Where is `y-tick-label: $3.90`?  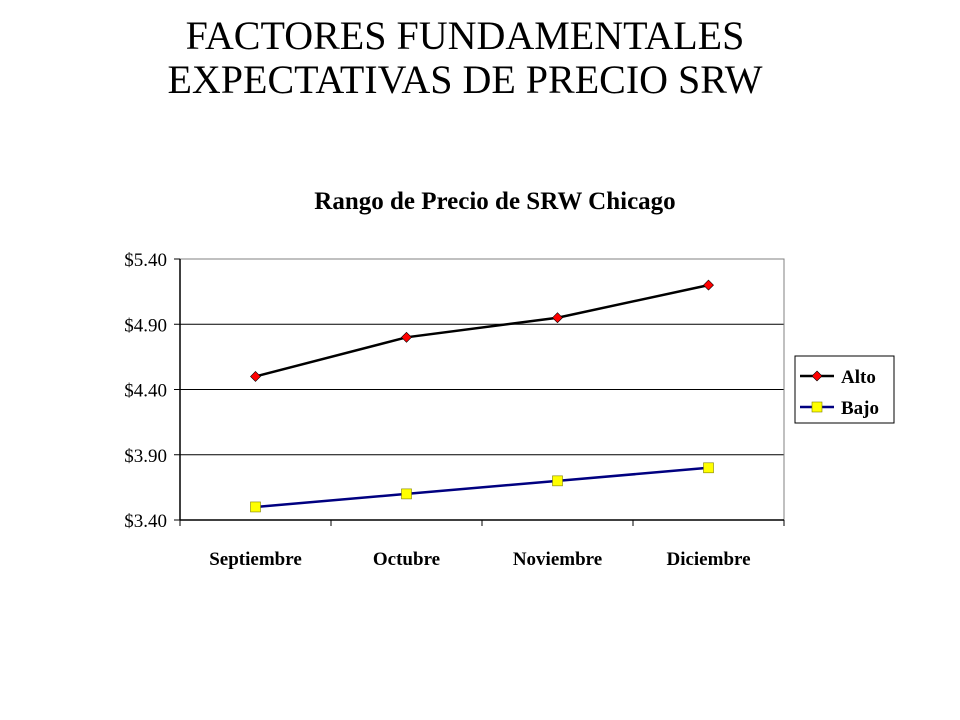 y-tick-label: $3.90 is located at coordinates (145, 456).